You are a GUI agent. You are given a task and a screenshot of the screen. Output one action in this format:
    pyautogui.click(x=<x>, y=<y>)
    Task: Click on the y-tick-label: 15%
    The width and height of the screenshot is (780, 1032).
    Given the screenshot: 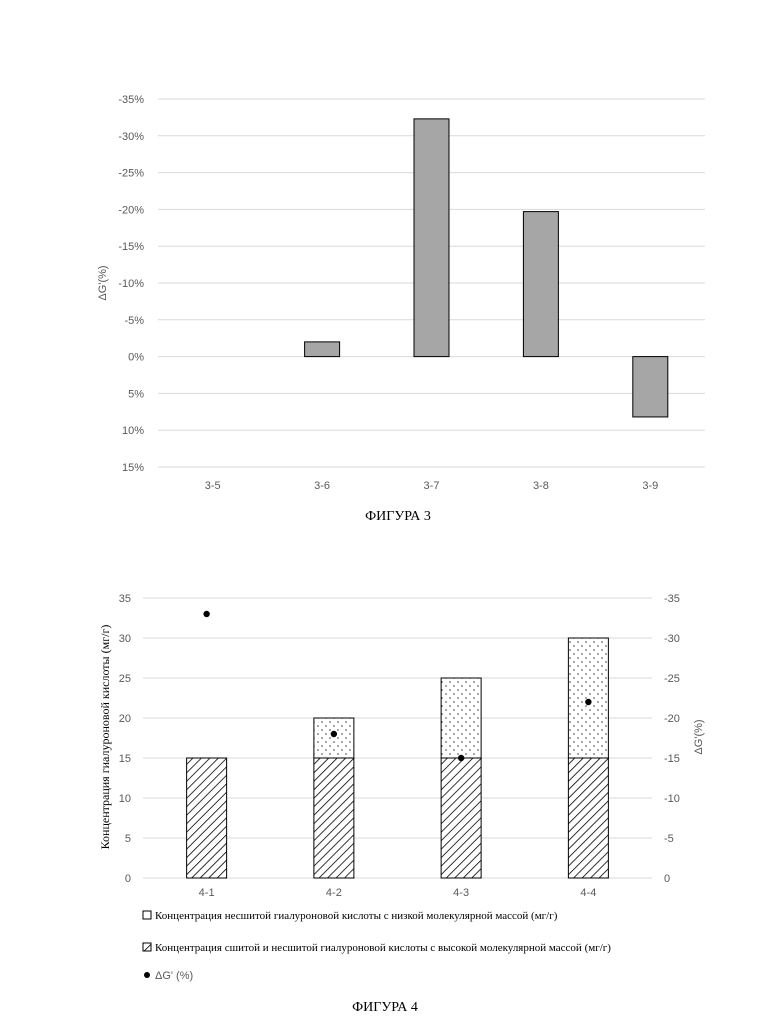 What is the action you would take?
    pyautogui.click(x=133, y=468)
    